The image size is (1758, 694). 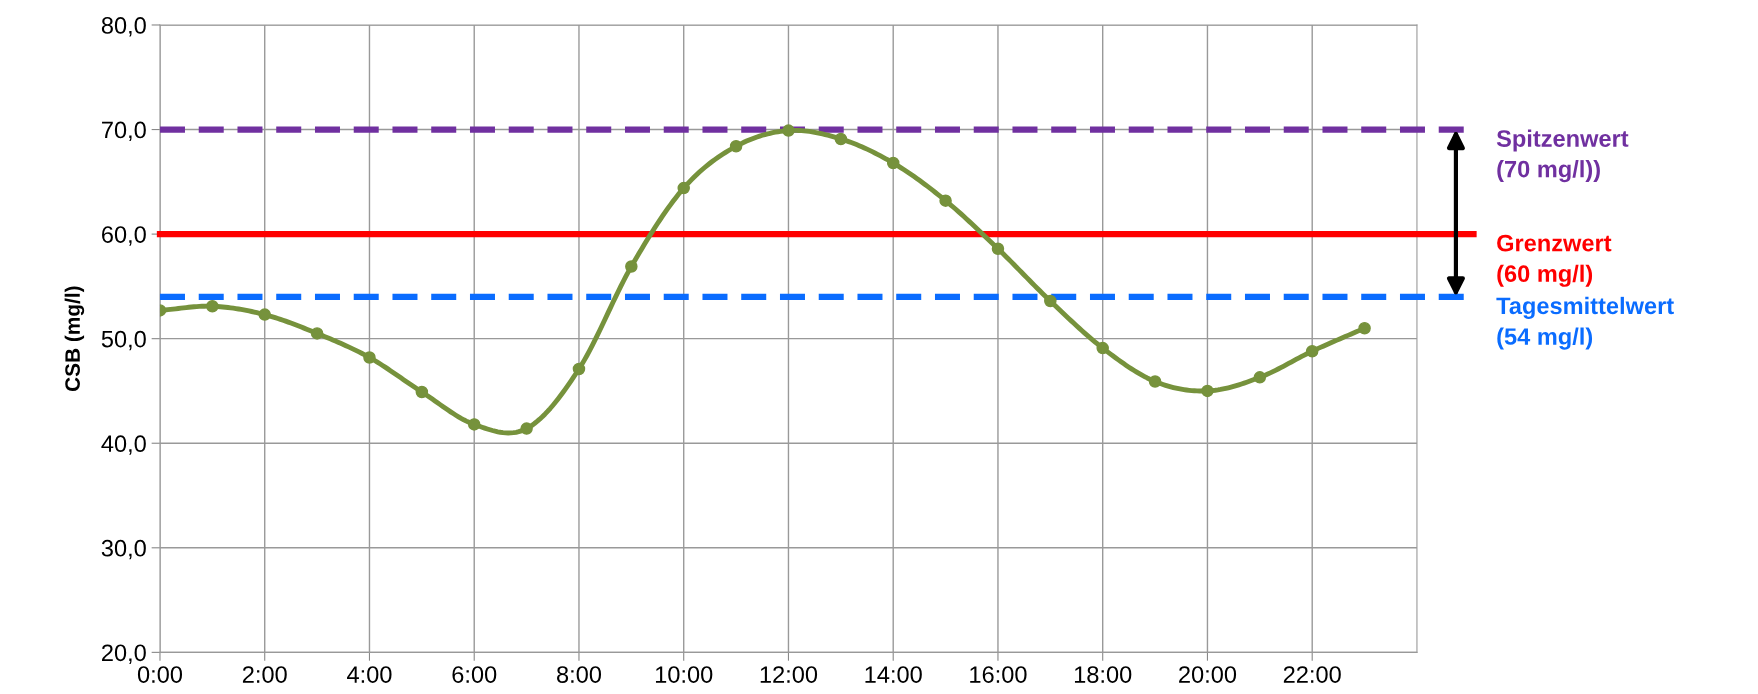 I want to click on y-tick-label: 50,0, so click(x=123, y=340).